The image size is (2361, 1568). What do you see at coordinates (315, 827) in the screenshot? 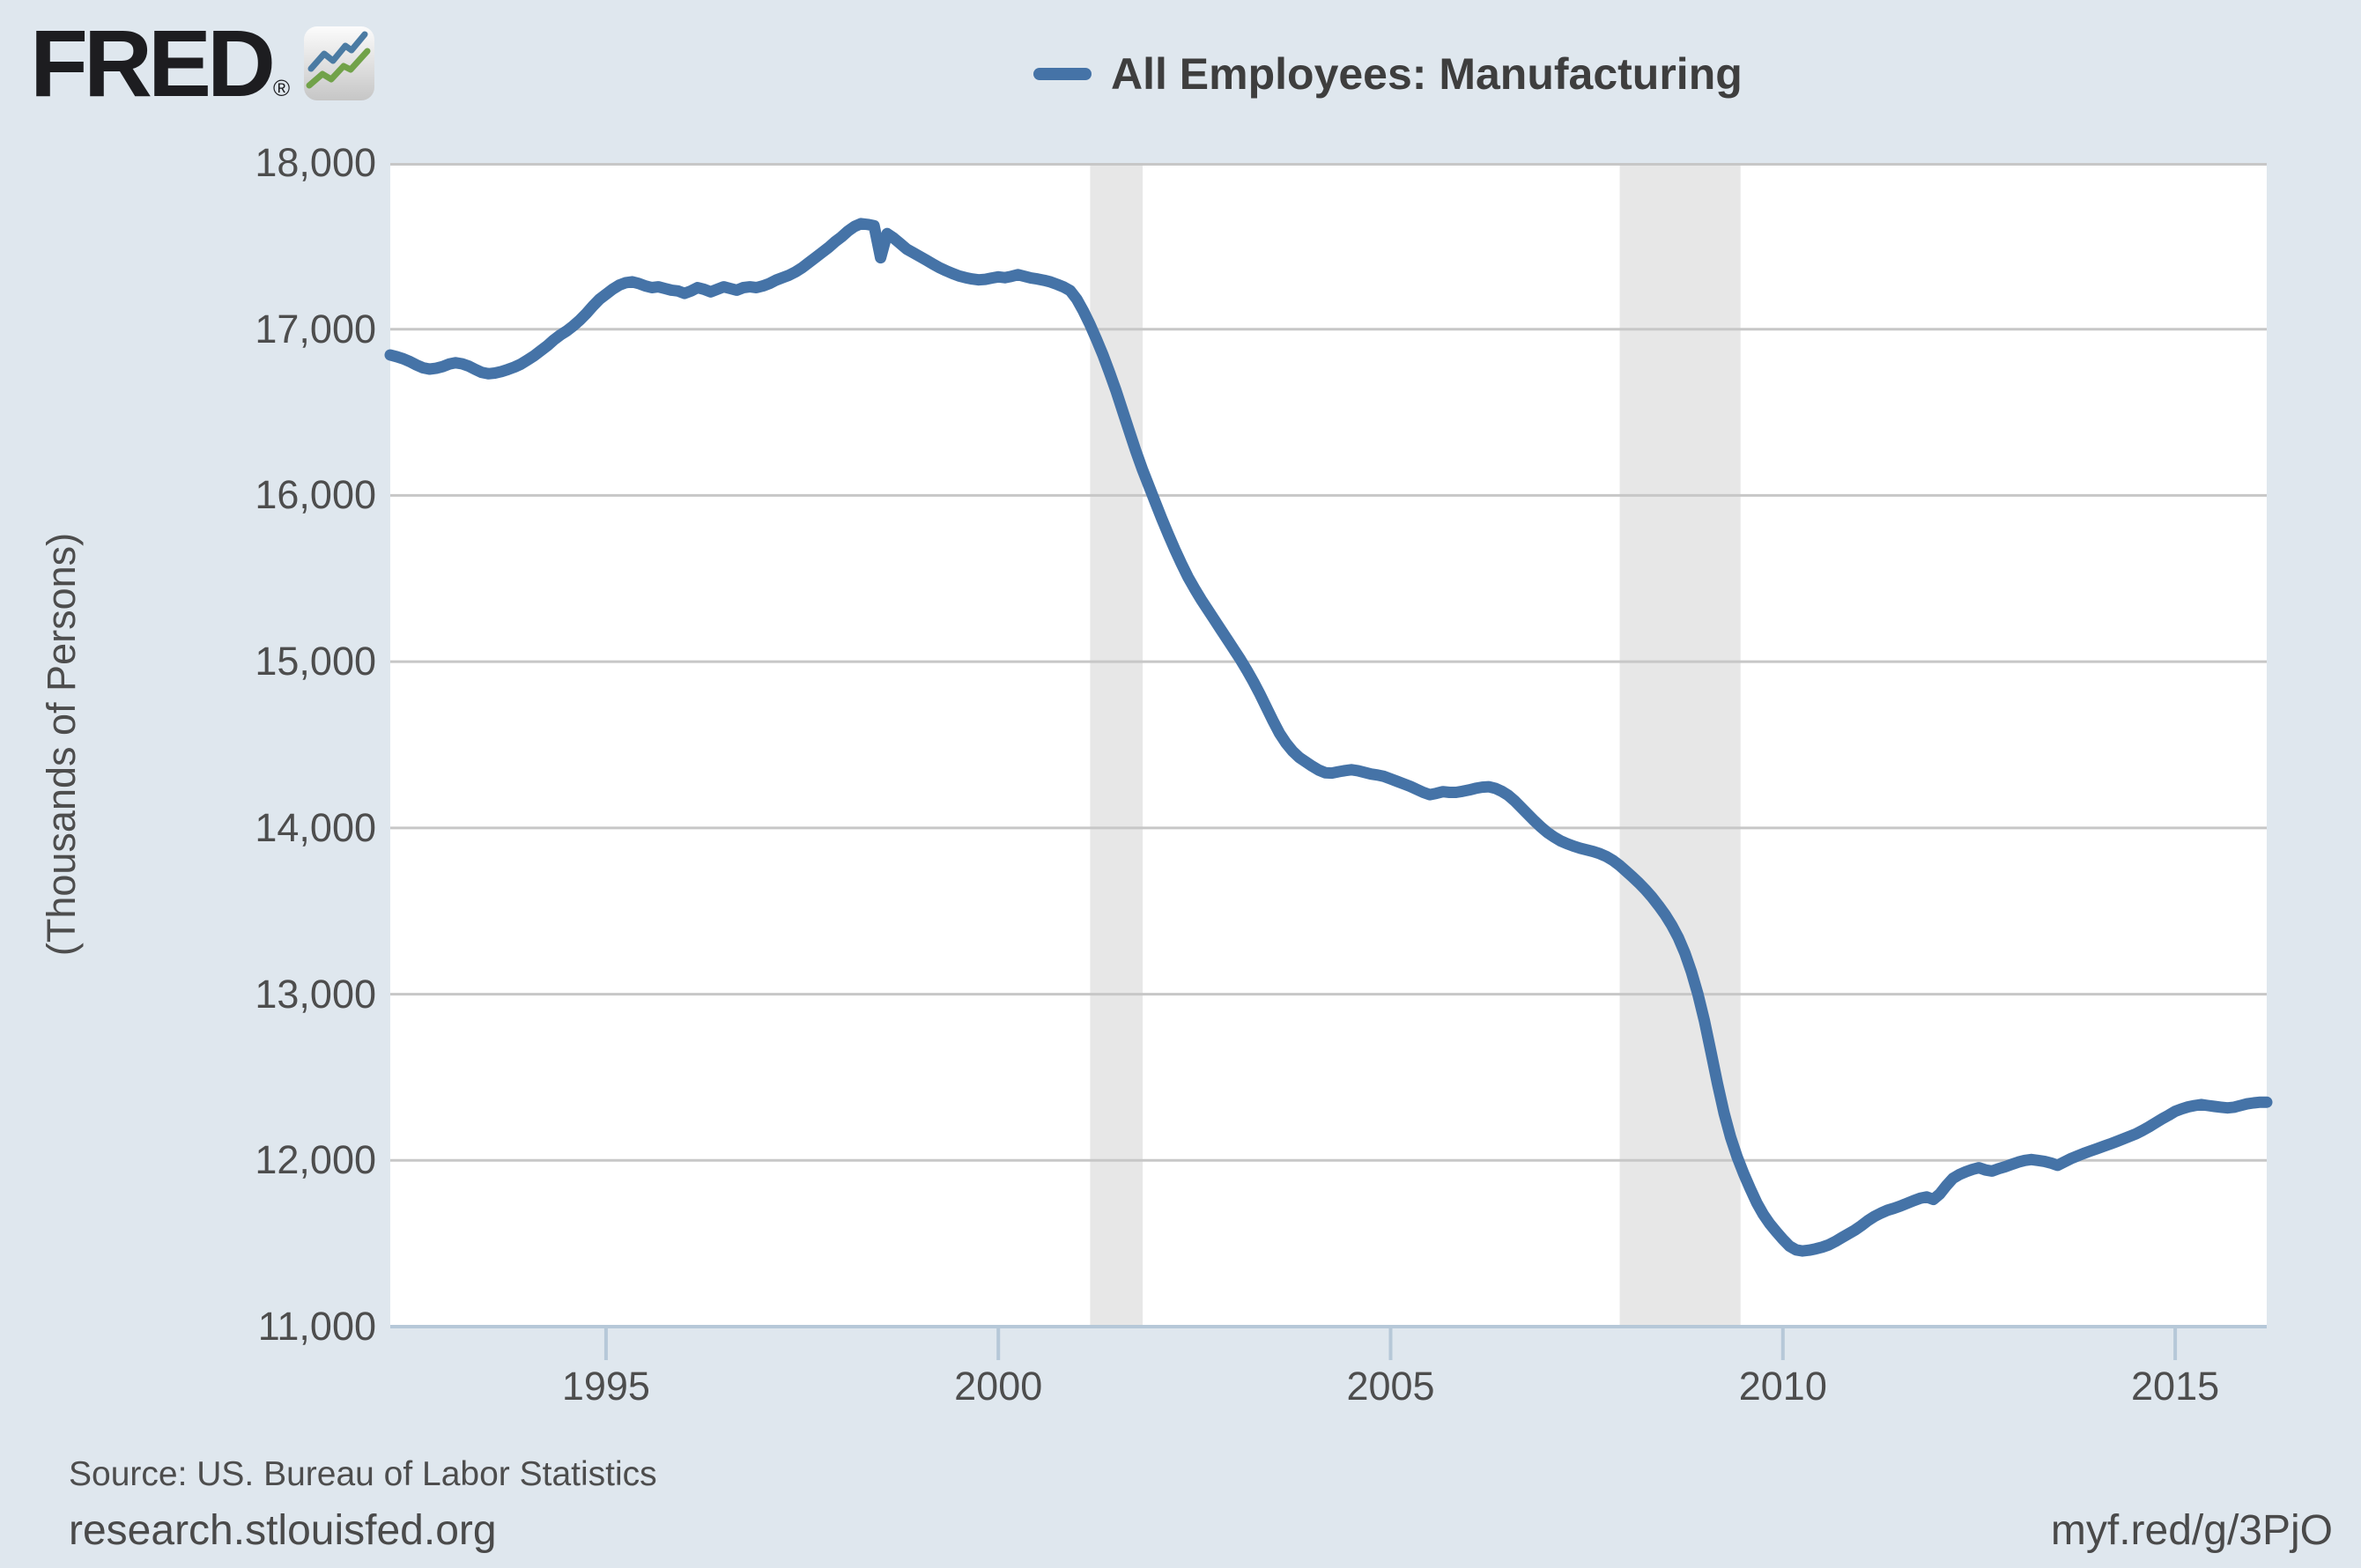
I see `y-tick-label: 14,000` at bounding box center [315, 827].